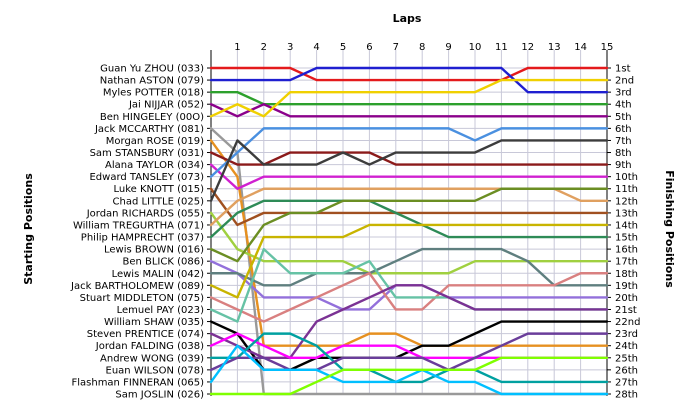  Describe the element at coordinates (264, 47) in the screenshot. I see `lap-tick-label-2: 2` at that location.